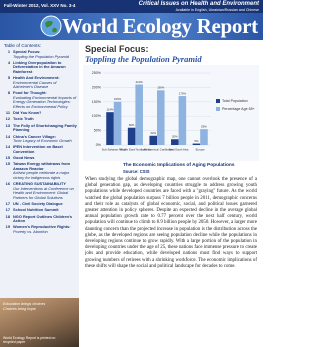  I want to click on toc-subtitle: Toxic Legacy of Economic Growth, so click(42, 141).